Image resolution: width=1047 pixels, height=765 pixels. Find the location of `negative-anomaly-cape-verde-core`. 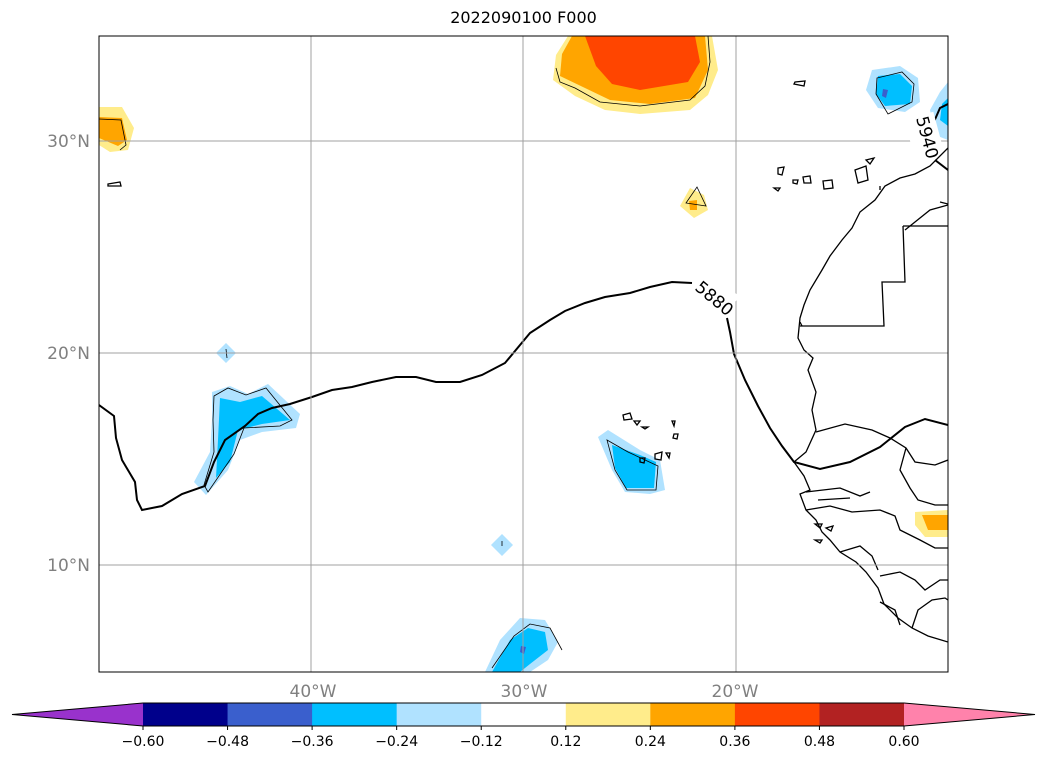

negative-anomaly-cape-verde-core is located at coordinates (634, 466).